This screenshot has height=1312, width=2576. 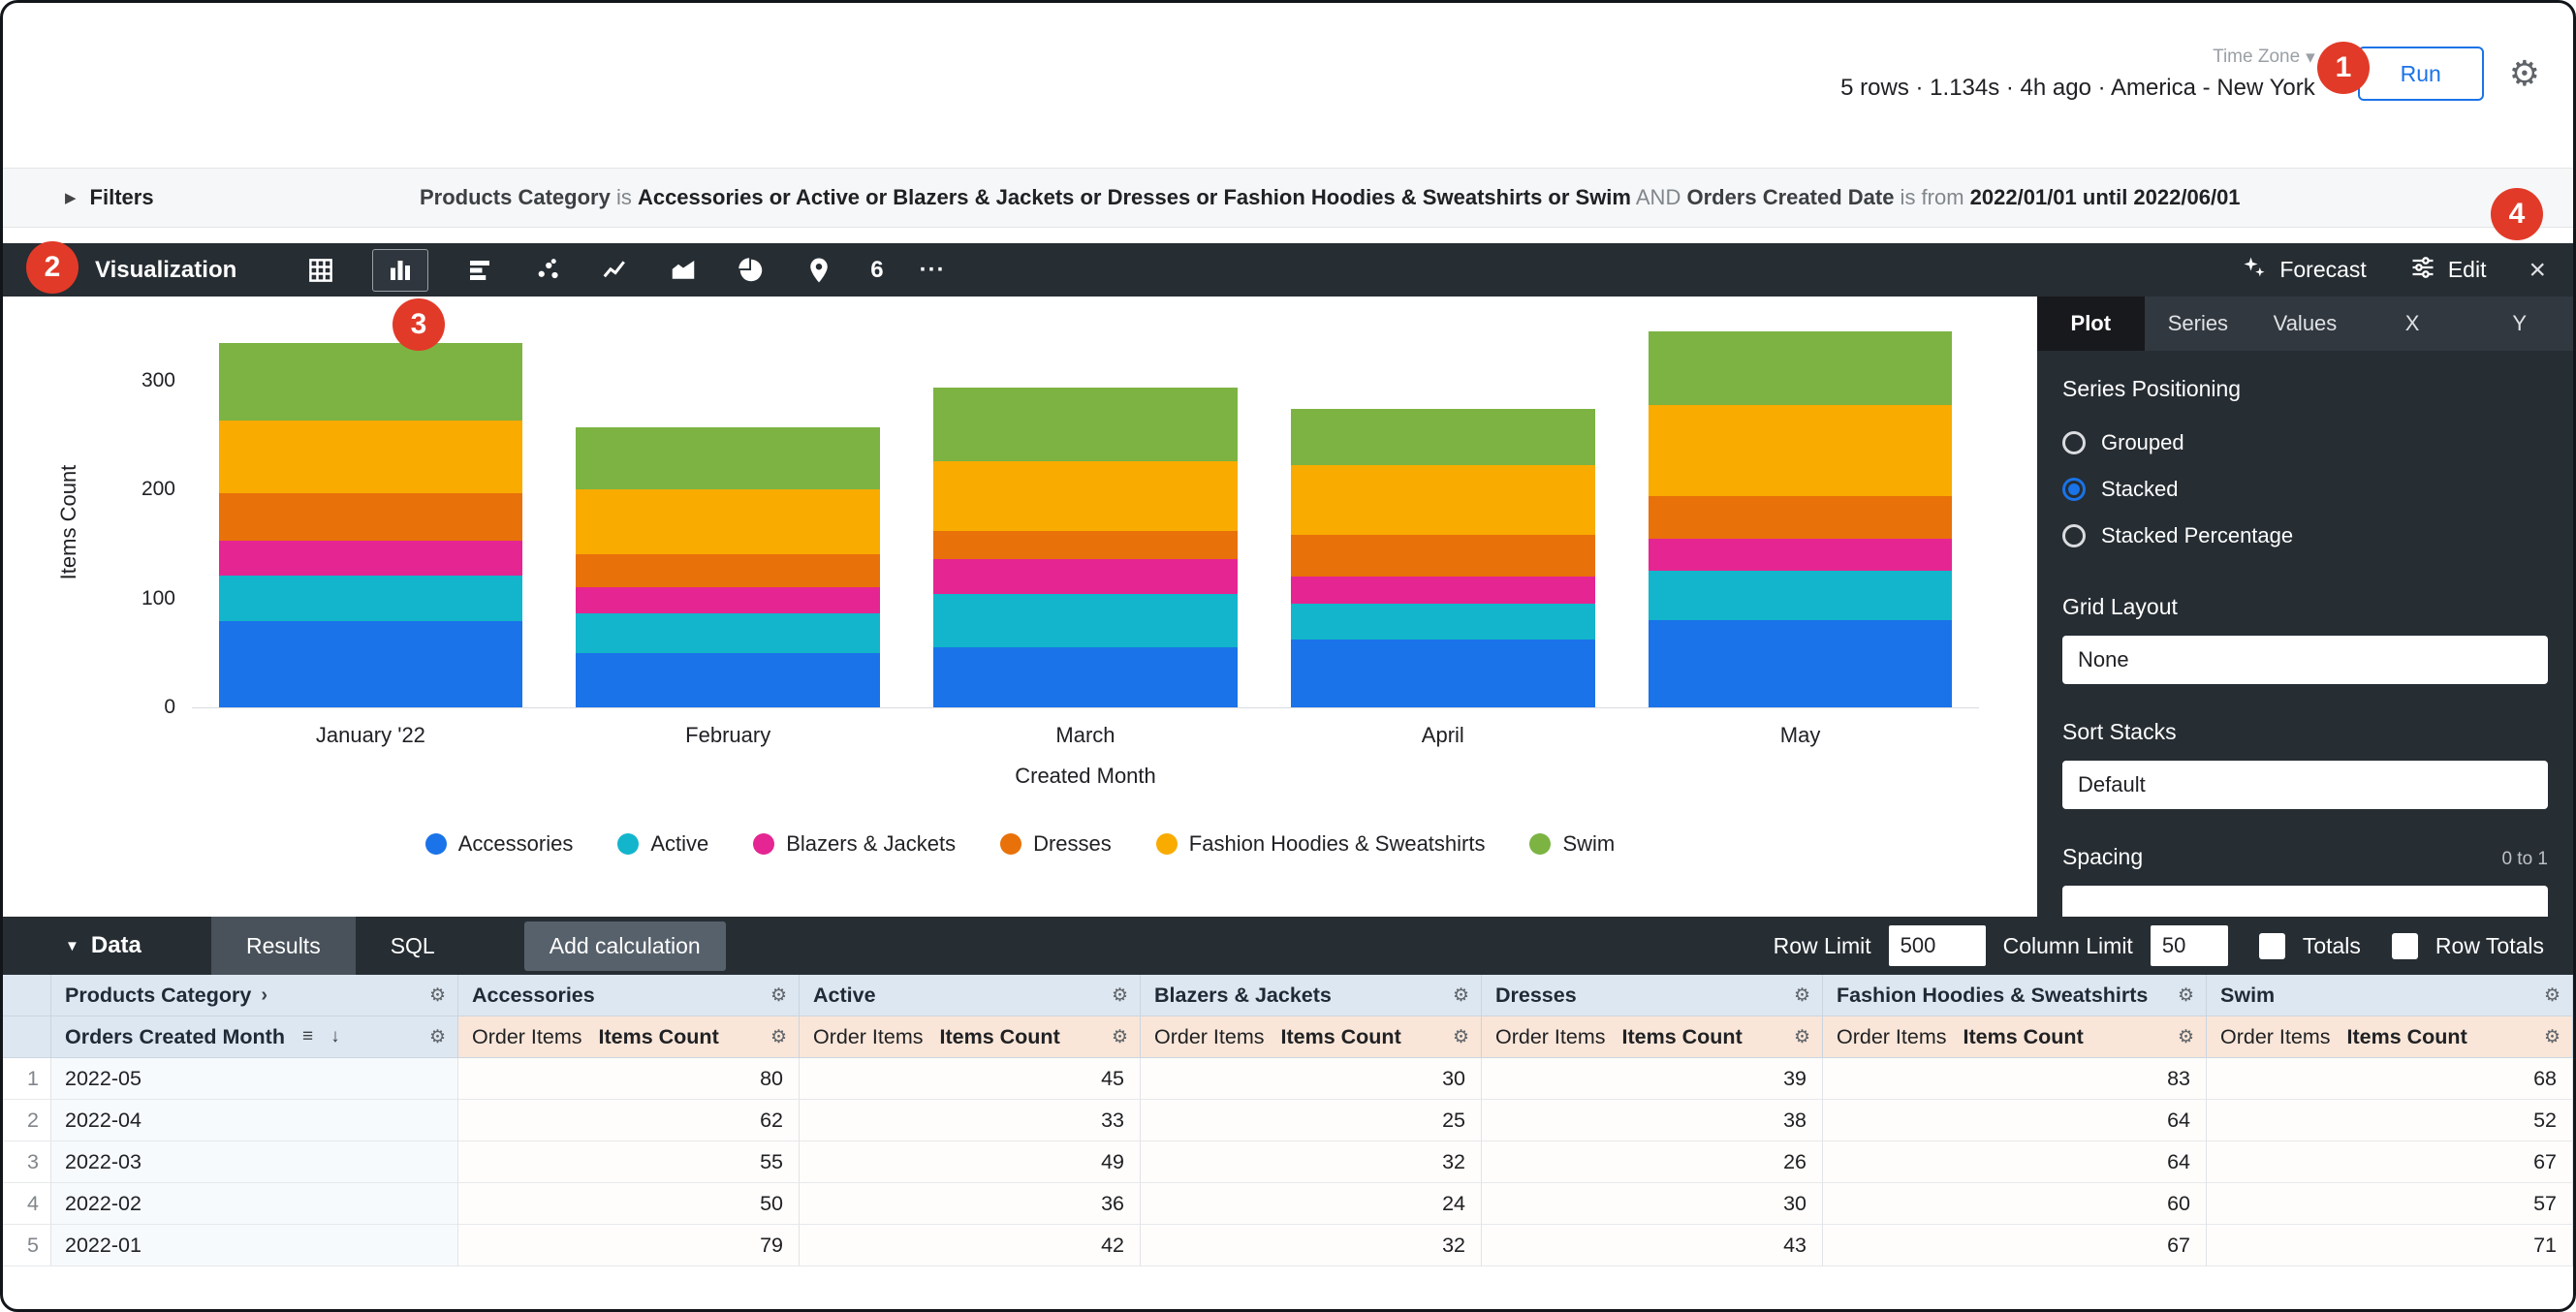 I want to click on measure-cell: 43, so click(x=1652, y=1245).